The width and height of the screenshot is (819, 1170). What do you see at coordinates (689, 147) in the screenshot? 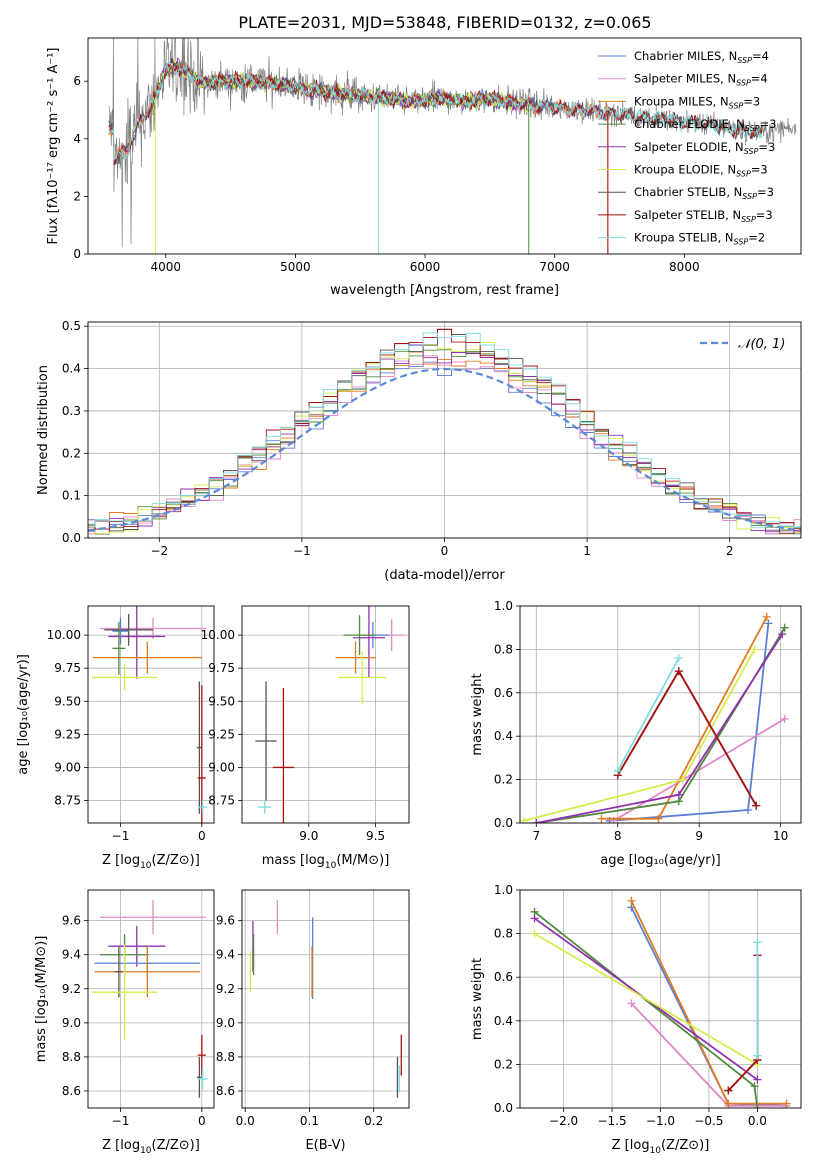
I see `legend-label: Salpeter ELODIE, N` at bounding box center [689, 147].